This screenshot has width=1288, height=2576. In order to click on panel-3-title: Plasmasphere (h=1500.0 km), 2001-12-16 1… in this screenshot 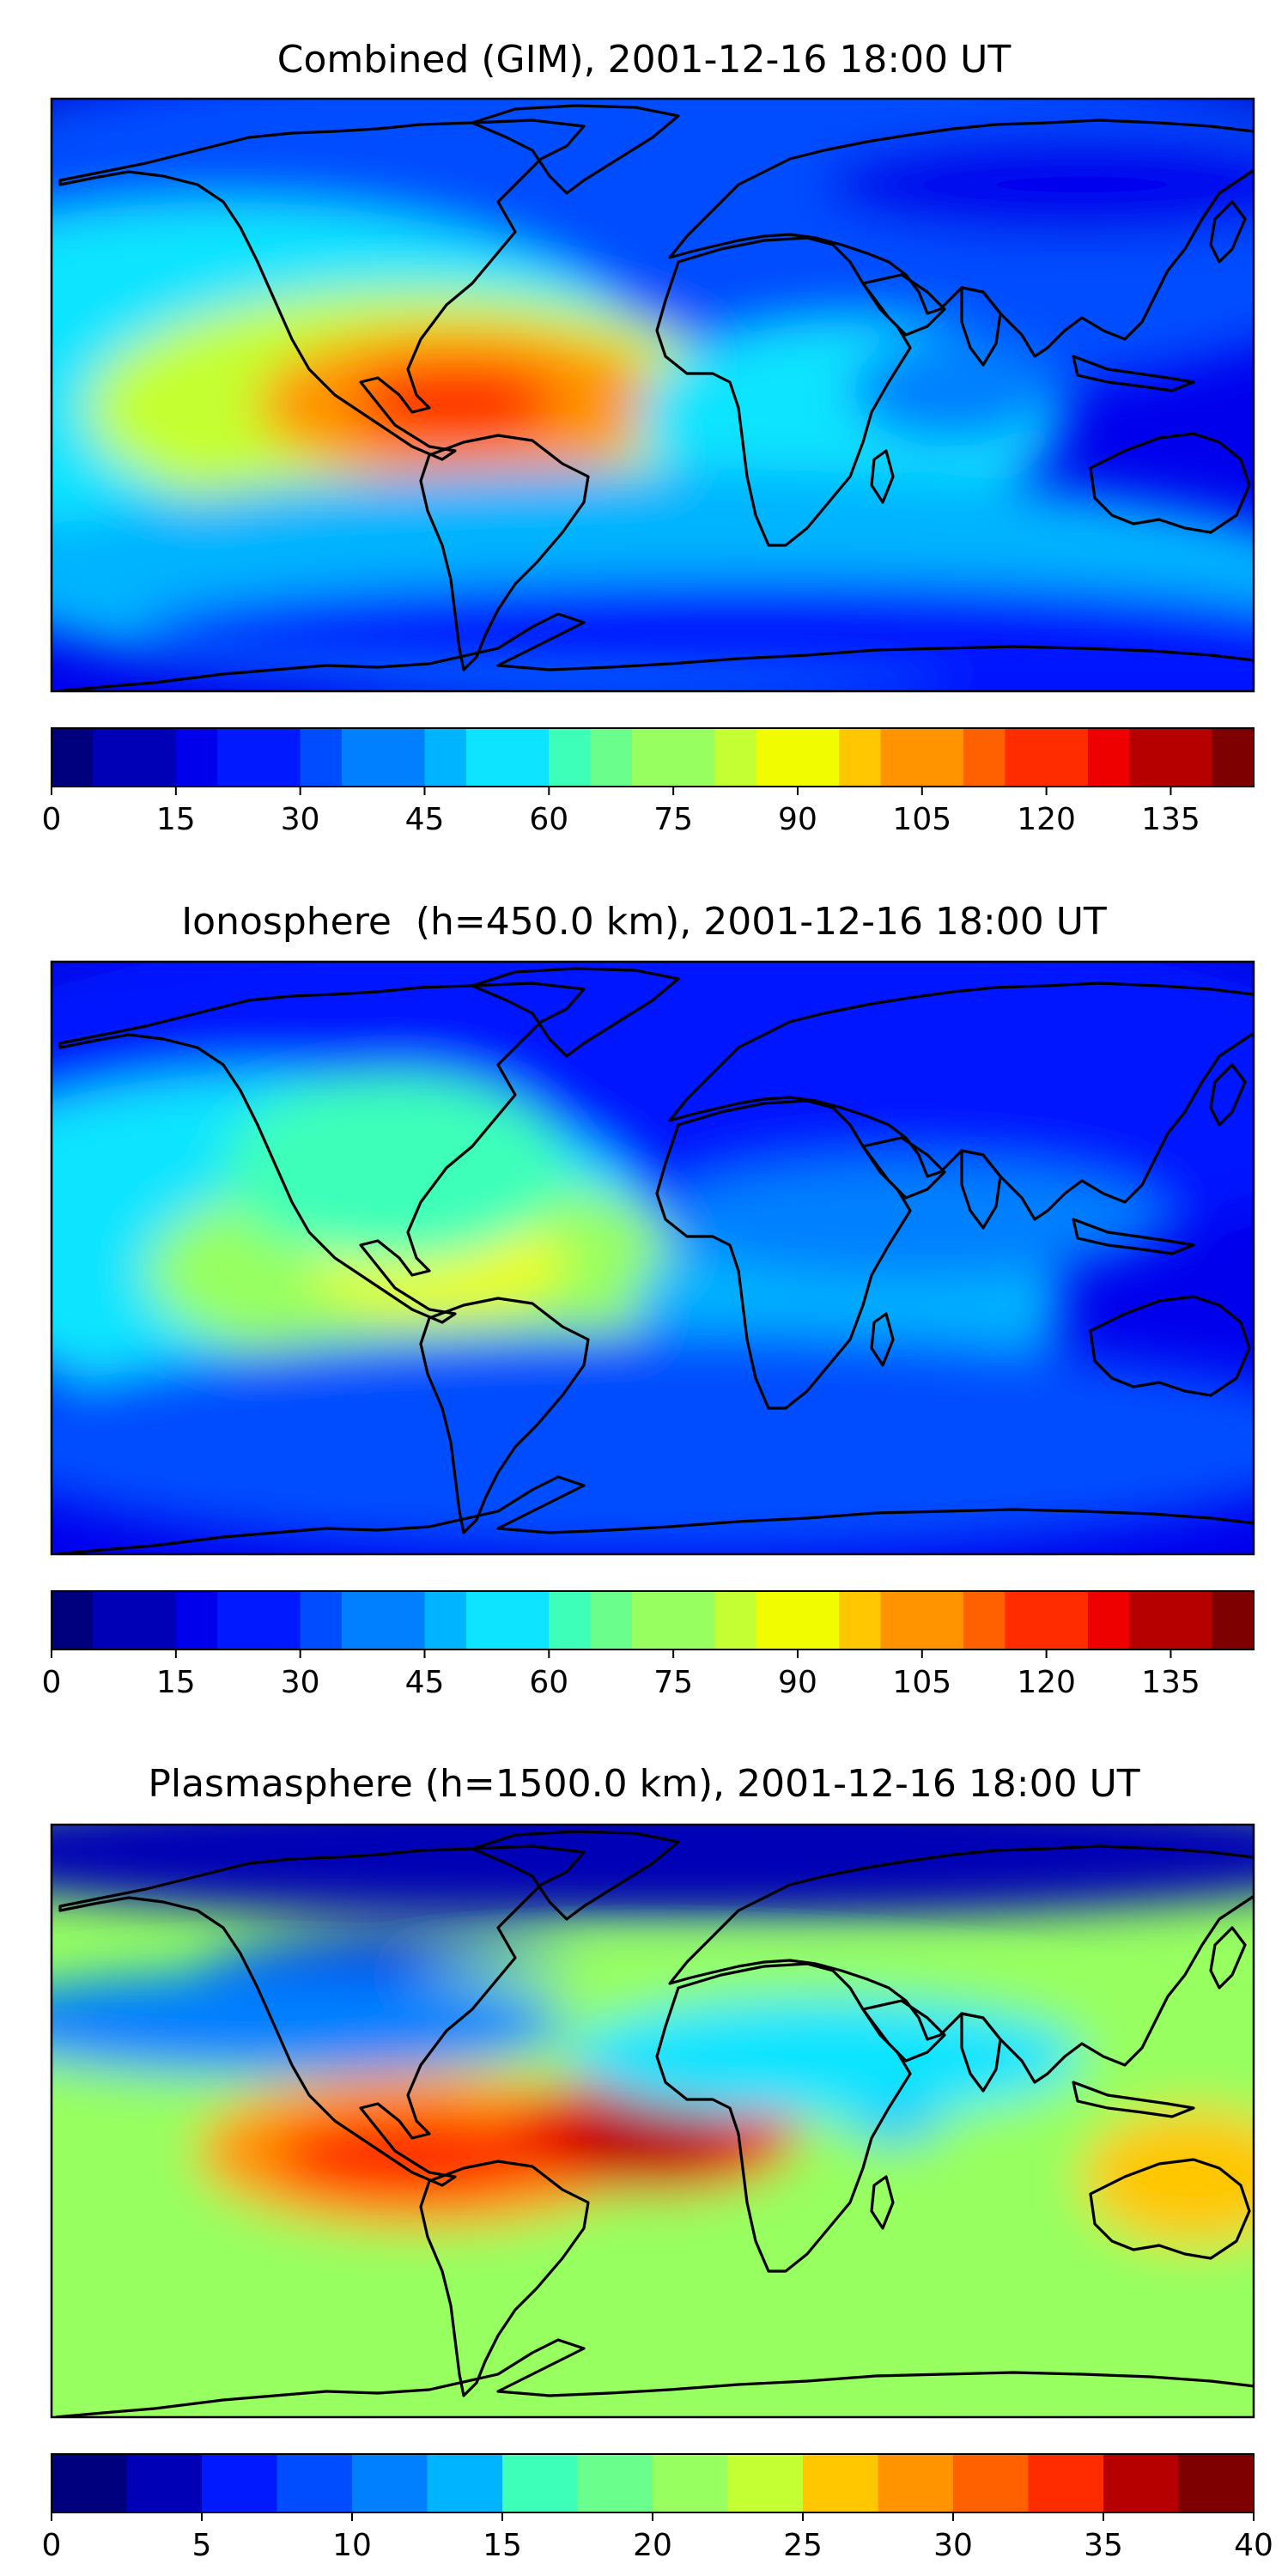, I will do `click(644, 1784)`.